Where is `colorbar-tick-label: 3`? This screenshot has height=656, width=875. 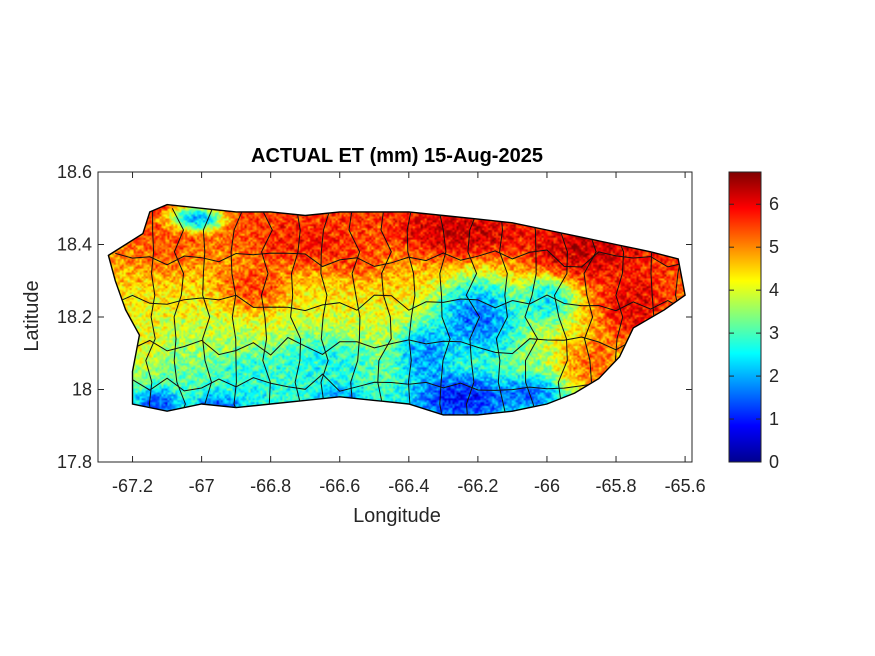 colorbar-tick-label: 3 is located at coordinates (774, 333).